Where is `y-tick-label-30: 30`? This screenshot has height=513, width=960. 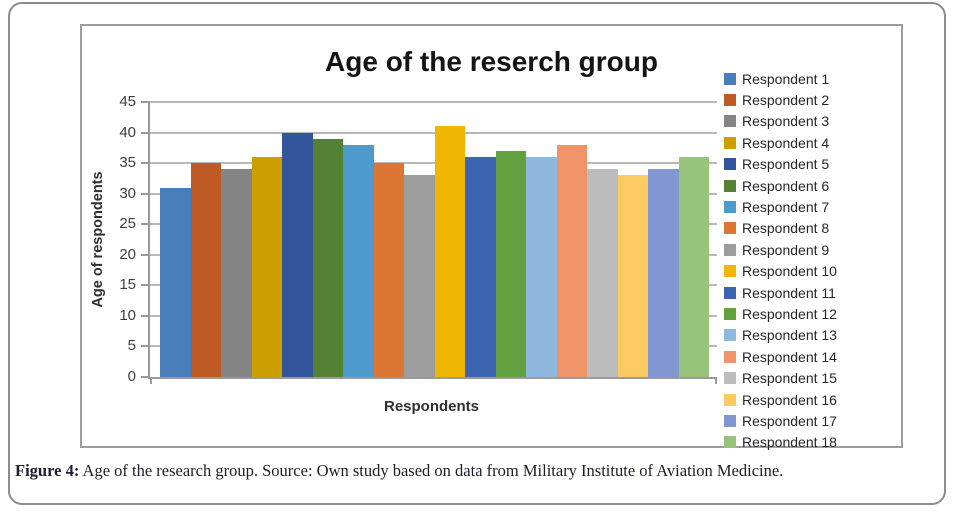 y-tick-label-30: 30 is located at coordinates (127, 193).